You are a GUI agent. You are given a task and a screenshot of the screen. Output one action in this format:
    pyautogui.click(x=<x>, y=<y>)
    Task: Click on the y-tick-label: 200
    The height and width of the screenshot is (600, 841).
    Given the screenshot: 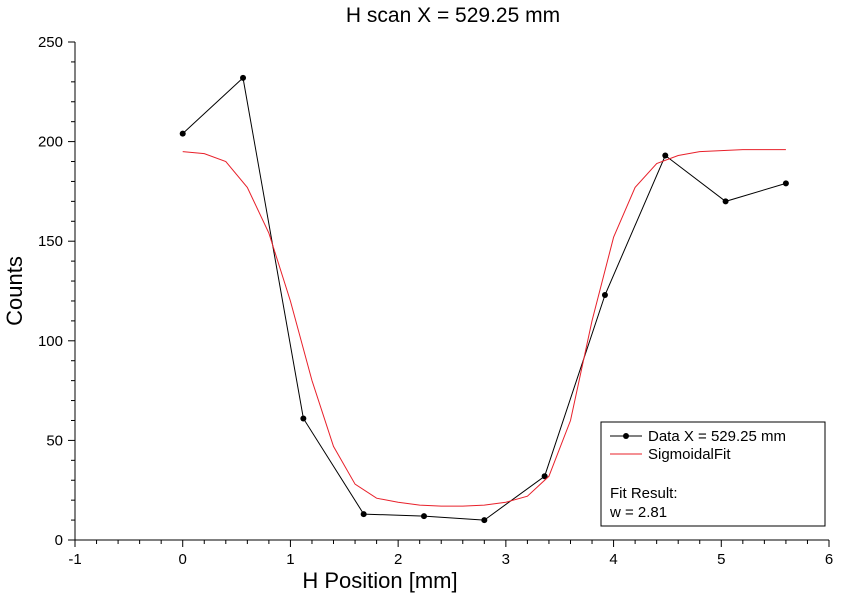 What is the action you would take?
    pyautogui.click(x=50, y=142)
    